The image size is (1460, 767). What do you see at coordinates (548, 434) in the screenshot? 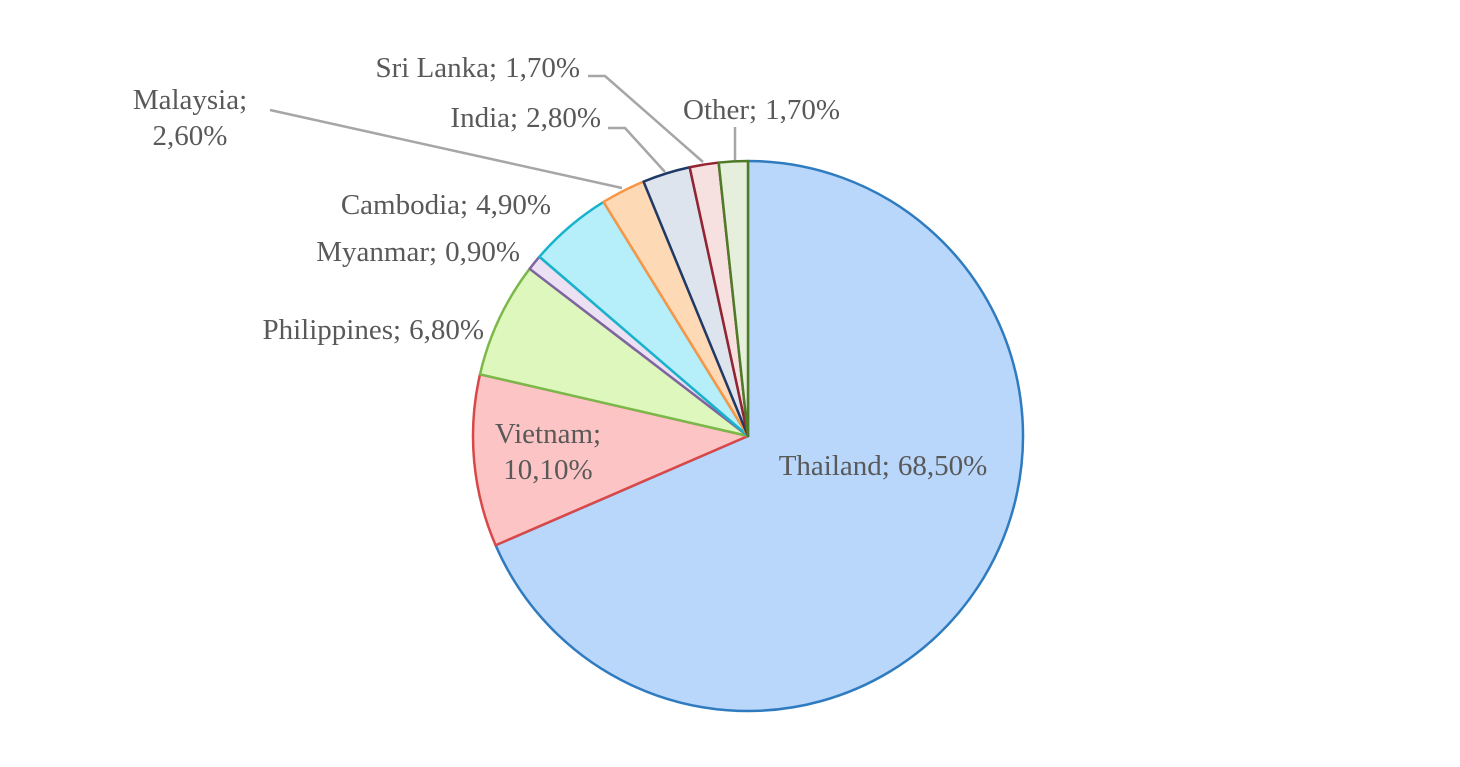
I see `label-category: Vietnam;` at bounding box center [548, 434].